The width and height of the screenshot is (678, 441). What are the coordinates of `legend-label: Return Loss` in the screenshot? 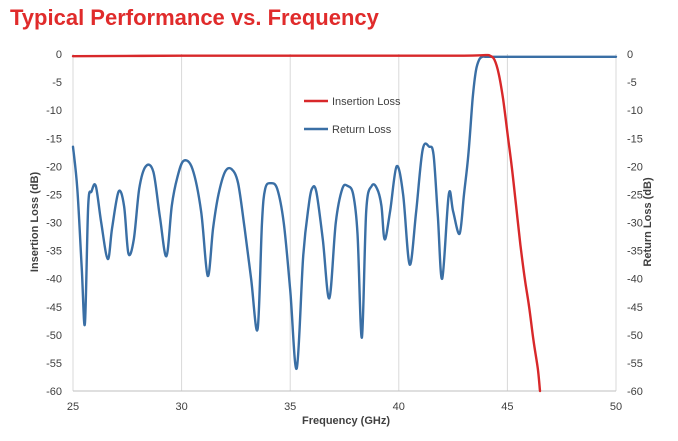 It's located at (362, 130).